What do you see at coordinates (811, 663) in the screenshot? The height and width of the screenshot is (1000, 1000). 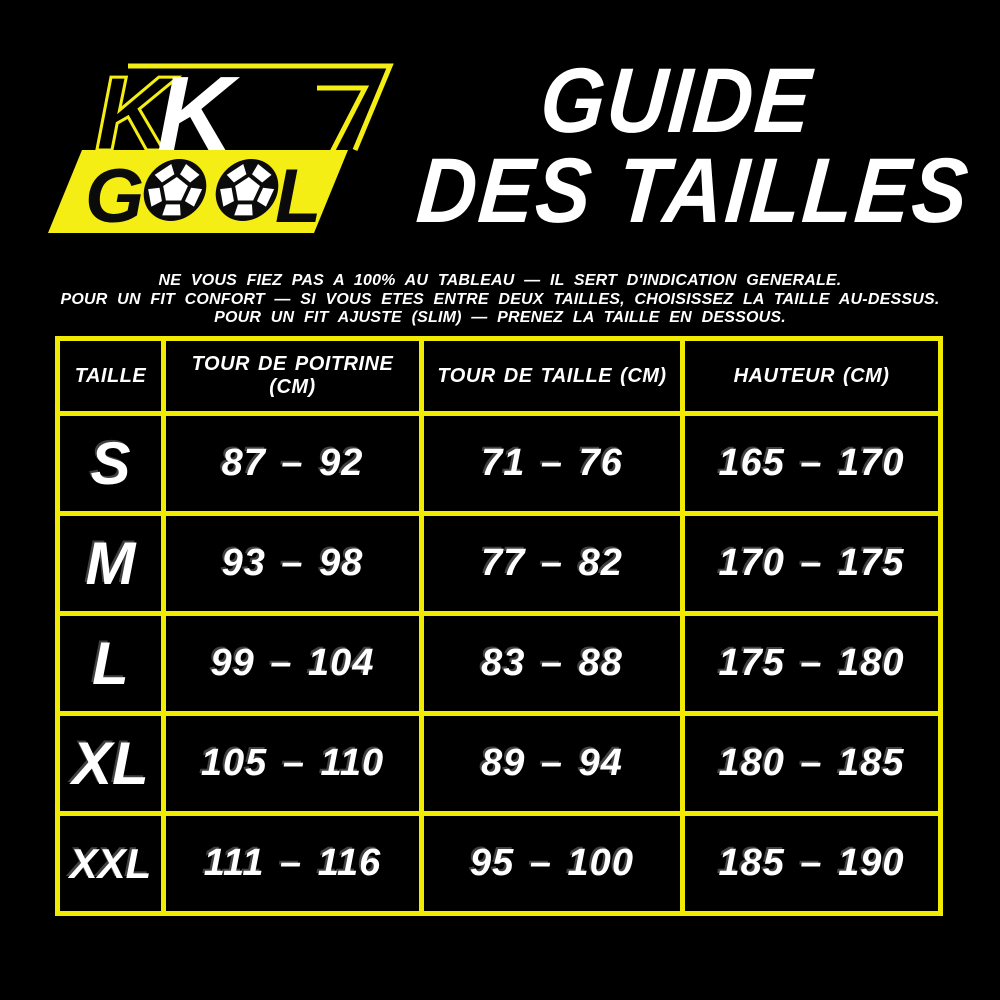 I see `height-cell: 175 – 180` at bounding box center [811, 663].